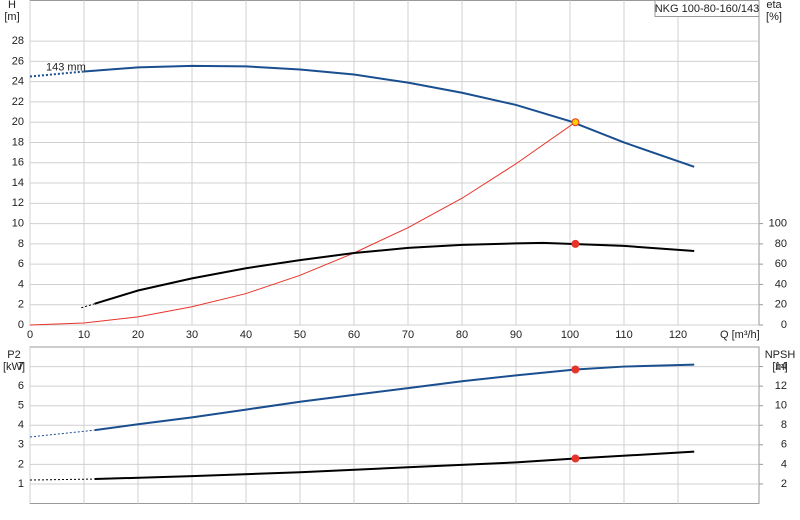 This screenshot has height=520, width=800. I want to click on y2-tick-label: 6, so click(784, 445).